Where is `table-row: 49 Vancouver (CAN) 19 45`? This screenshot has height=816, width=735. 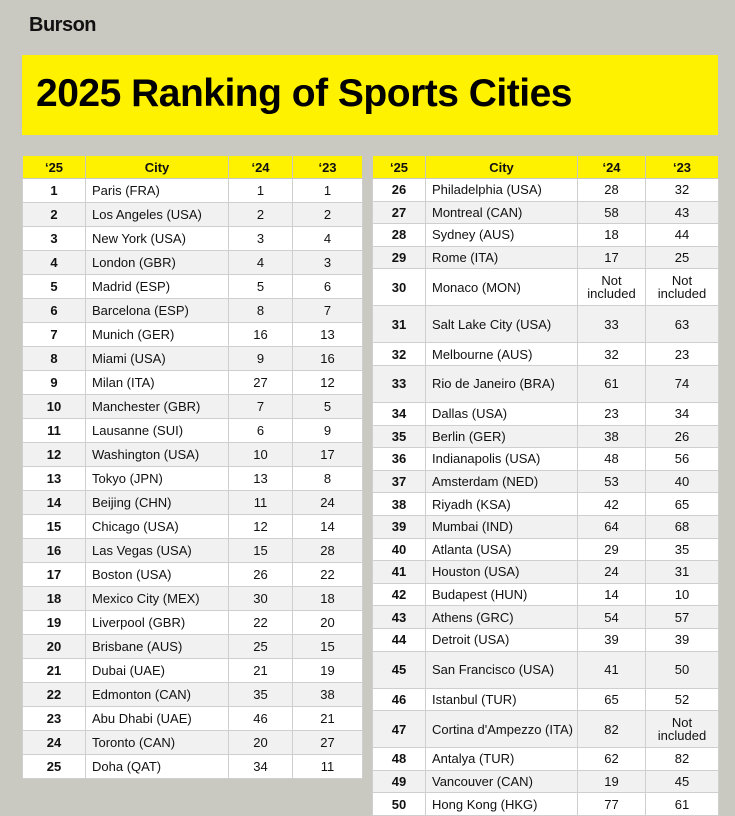
table-row: 49 Vancouver (CAN) 19 45 is located at coordinates (545, 781).